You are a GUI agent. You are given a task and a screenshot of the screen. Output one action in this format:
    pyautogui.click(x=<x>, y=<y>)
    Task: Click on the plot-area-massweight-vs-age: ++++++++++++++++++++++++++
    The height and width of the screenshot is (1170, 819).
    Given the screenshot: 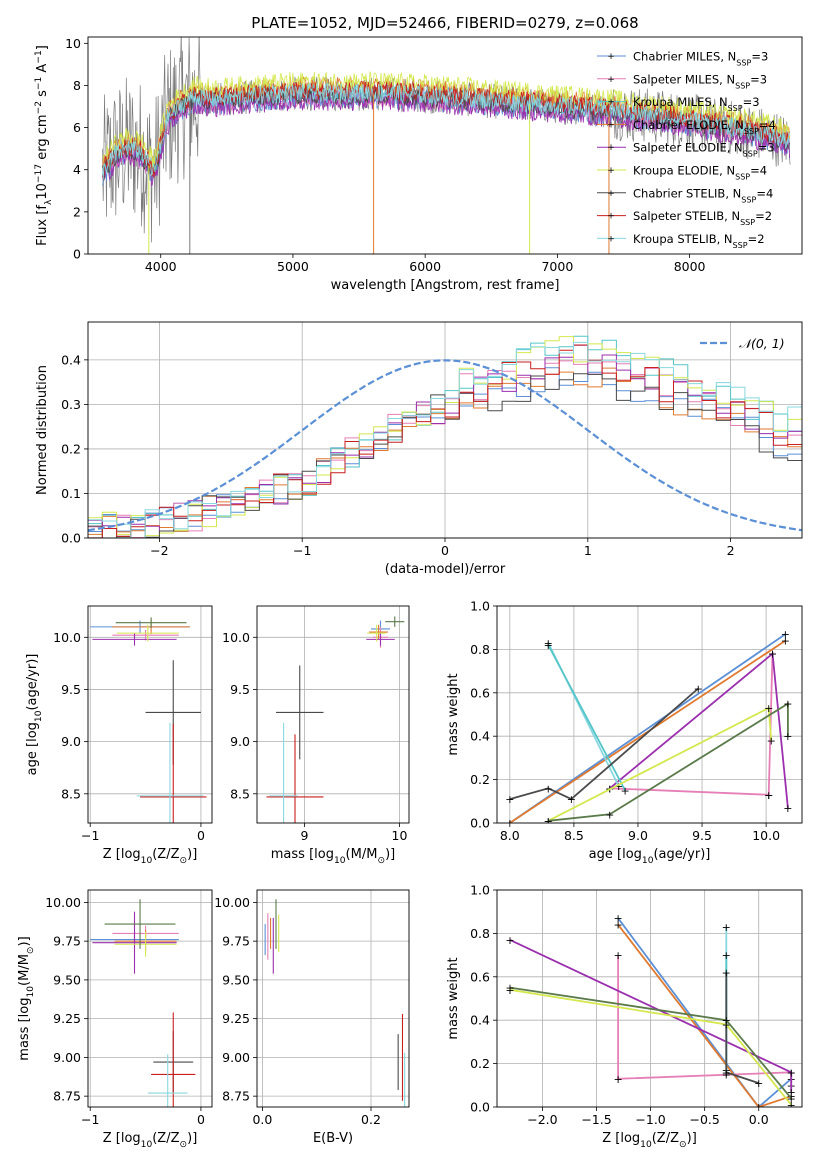 What is the action you would take?
    pyautogui.click(x=649, y=728)
    